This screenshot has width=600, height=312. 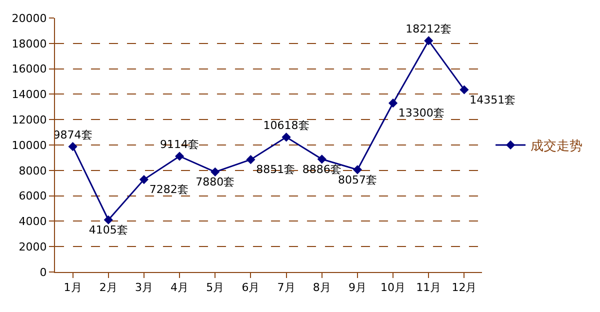 I want to click on data-label: 13300套, so click(x=421, y=113).